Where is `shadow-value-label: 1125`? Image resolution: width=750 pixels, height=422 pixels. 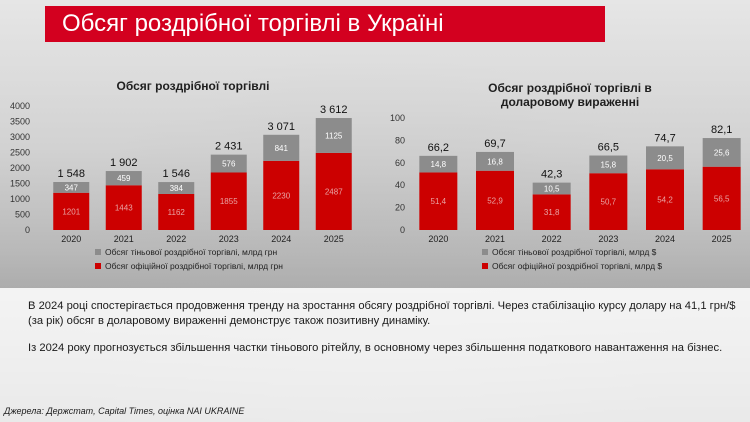
shadow-value-label: 1125 is located at coordinates (334, 135).